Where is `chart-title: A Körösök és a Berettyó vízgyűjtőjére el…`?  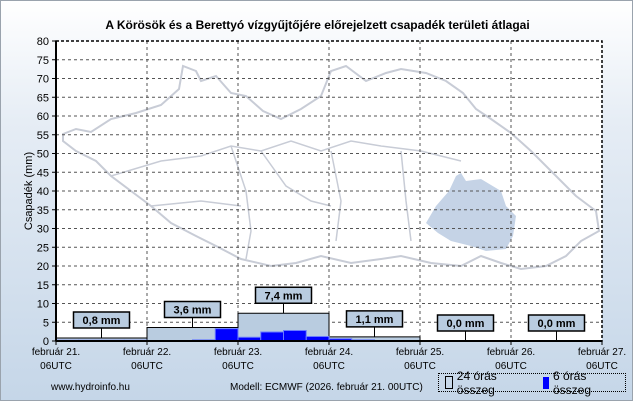 chart-title: A Körösök és a Berettyó vízgyűjtőjére el… is located at coordinates (317, 25).